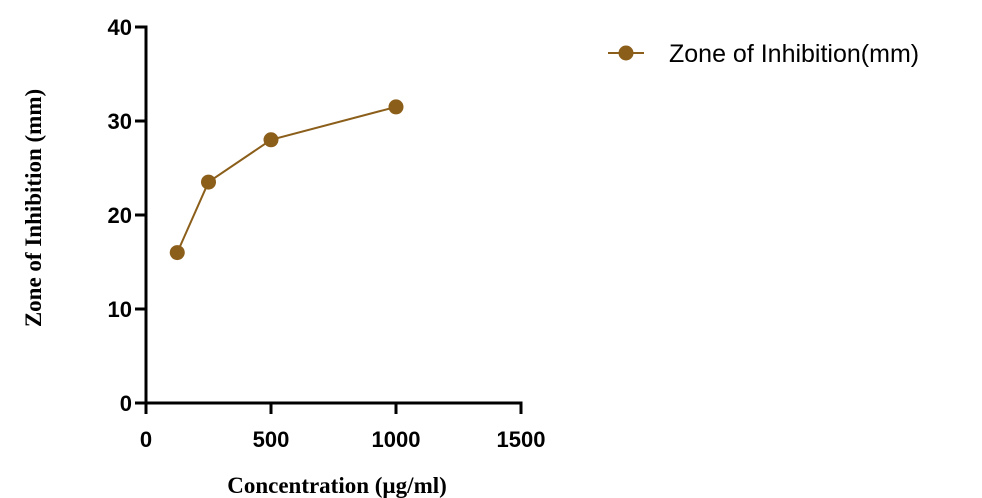 This screenshot has height=498, width=982. What do you see at coordinates (343, 426) in the screenshot?
I see `x-axis: 0 500 1000 1500` at bounding box center [343, 426].